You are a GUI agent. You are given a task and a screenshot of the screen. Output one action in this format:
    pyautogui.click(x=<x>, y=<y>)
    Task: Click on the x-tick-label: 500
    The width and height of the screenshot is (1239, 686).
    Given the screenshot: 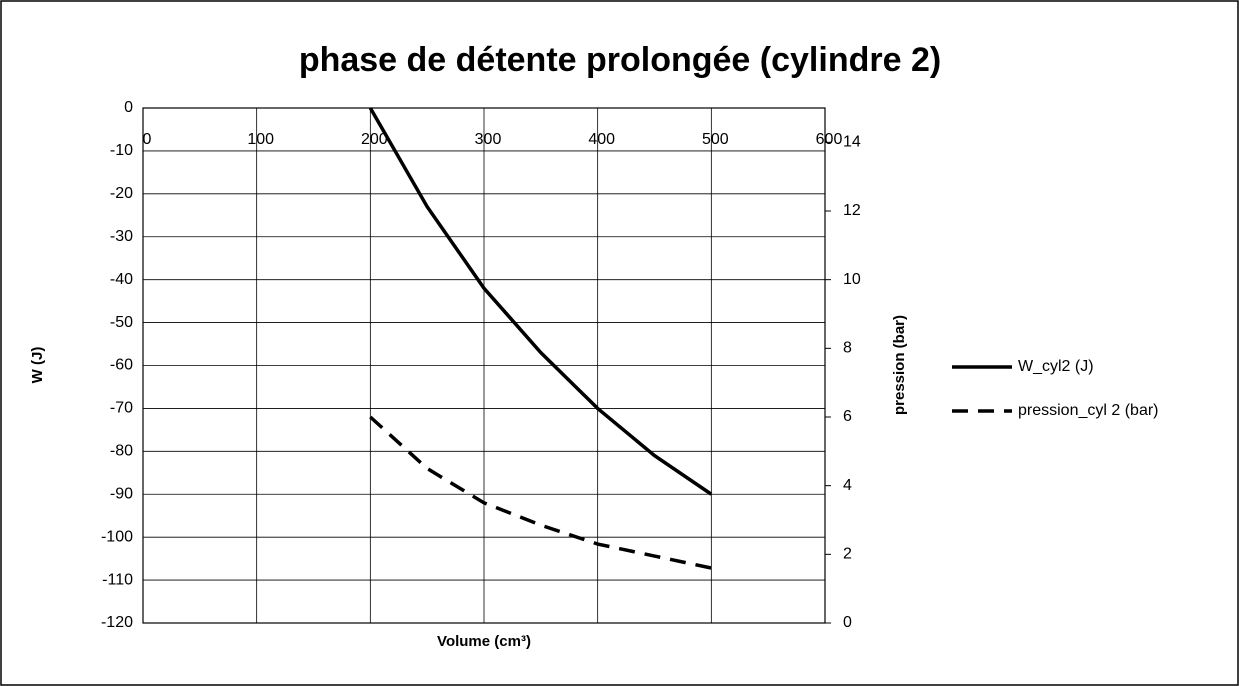 What is the action you would take?
    pyautogui.click(x=715, y=139)
    